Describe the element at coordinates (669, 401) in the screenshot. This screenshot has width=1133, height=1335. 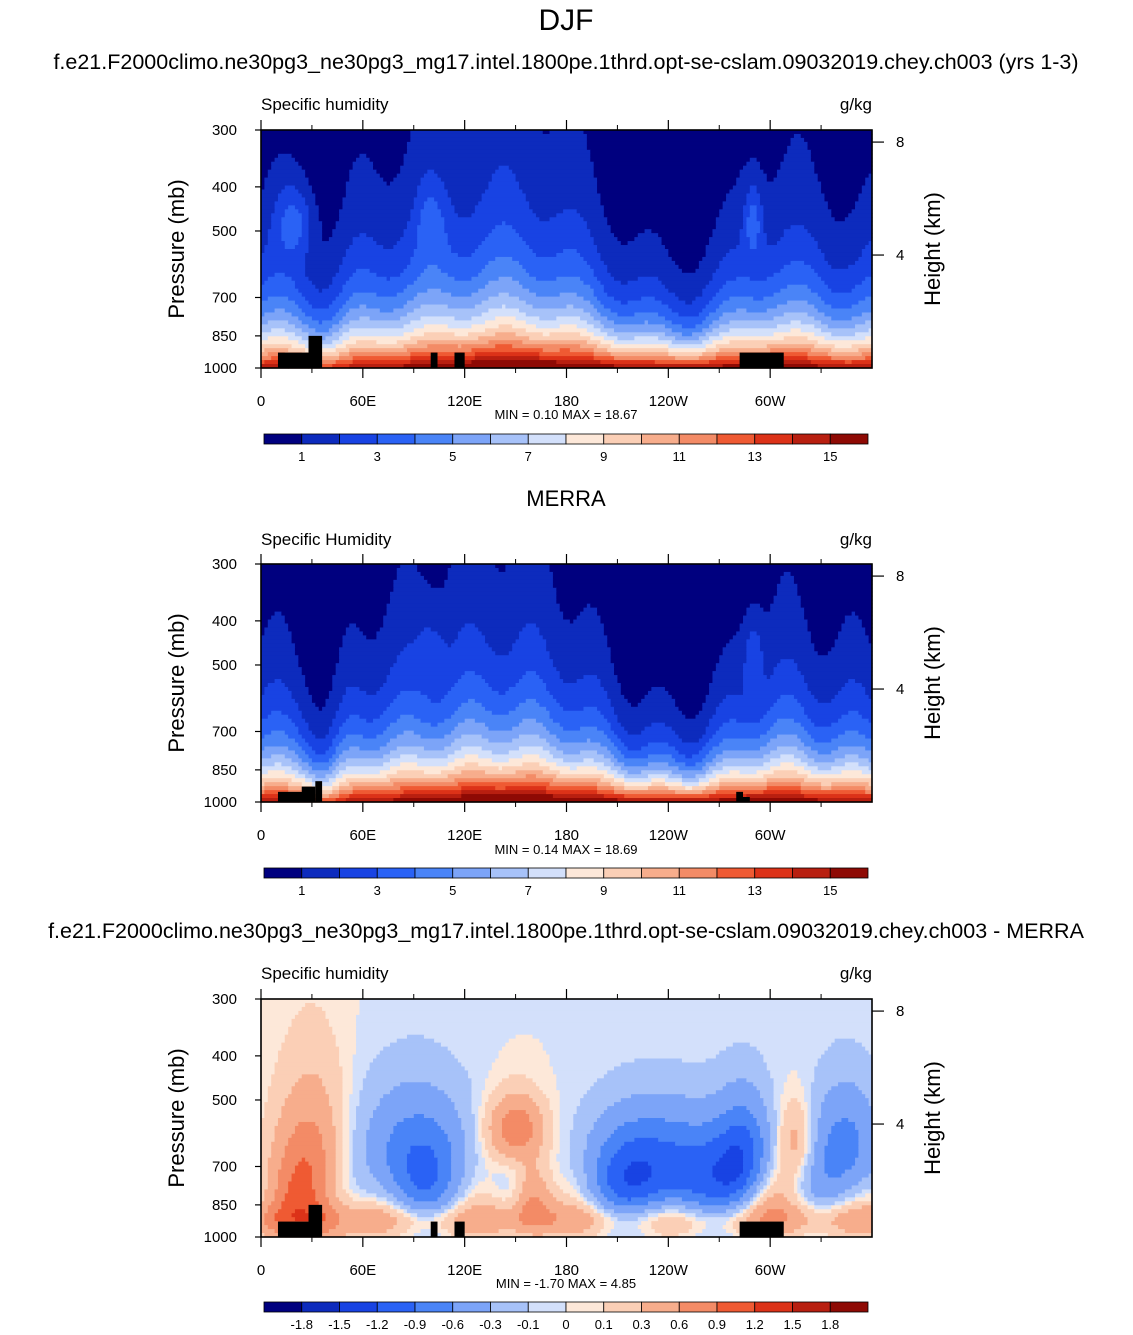
I see `x-tick-label: 120W` at that location.